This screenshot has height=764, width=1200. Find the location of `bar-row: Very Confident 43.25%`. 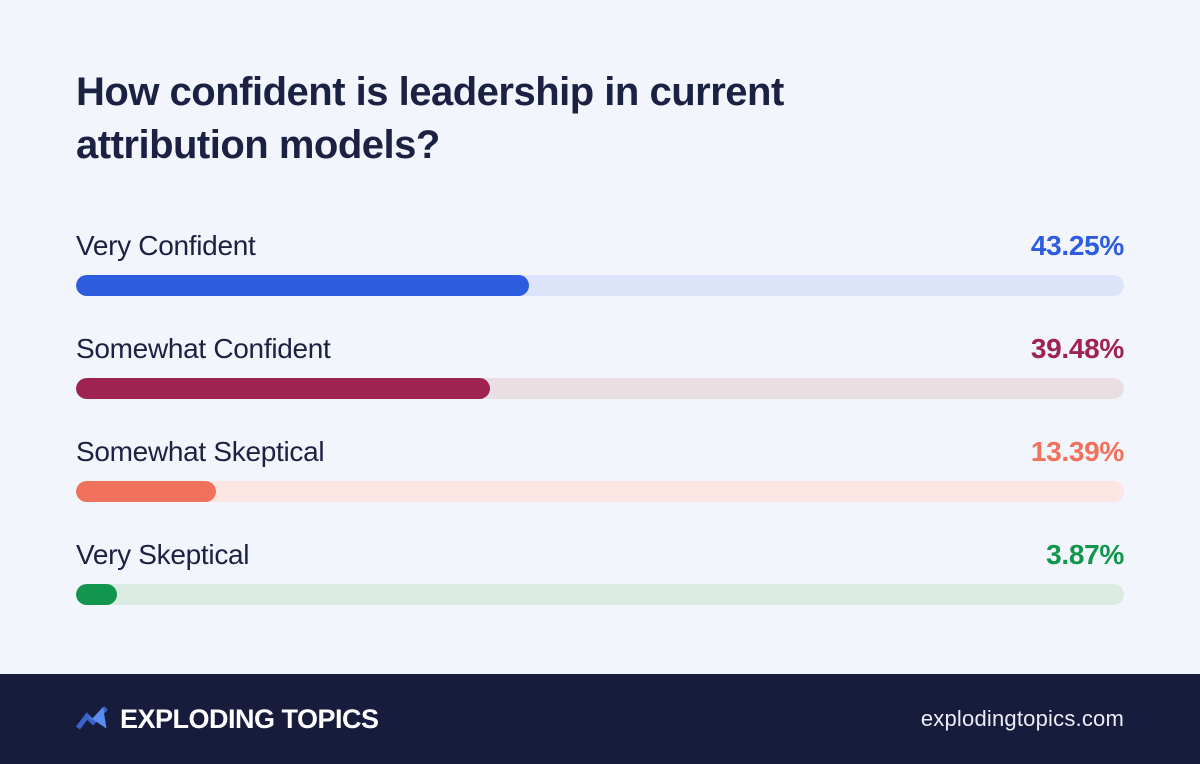

bar-row: Very Confident 43.25% is located at coordinates (600, 263).